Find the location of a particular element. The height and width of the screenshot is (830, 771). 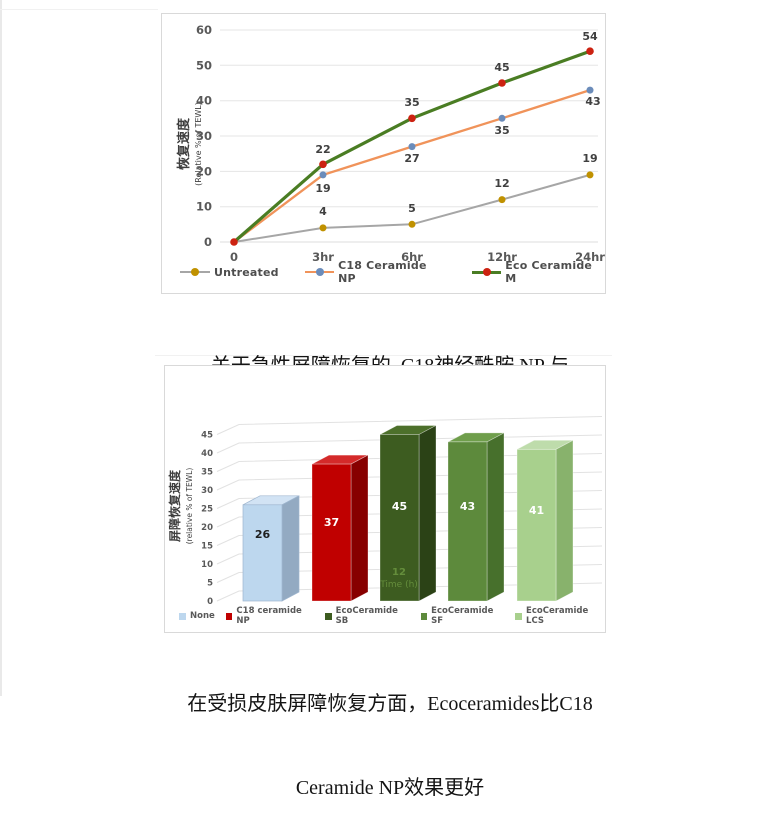

series-c18-markers is located at coordinates (456, 132).